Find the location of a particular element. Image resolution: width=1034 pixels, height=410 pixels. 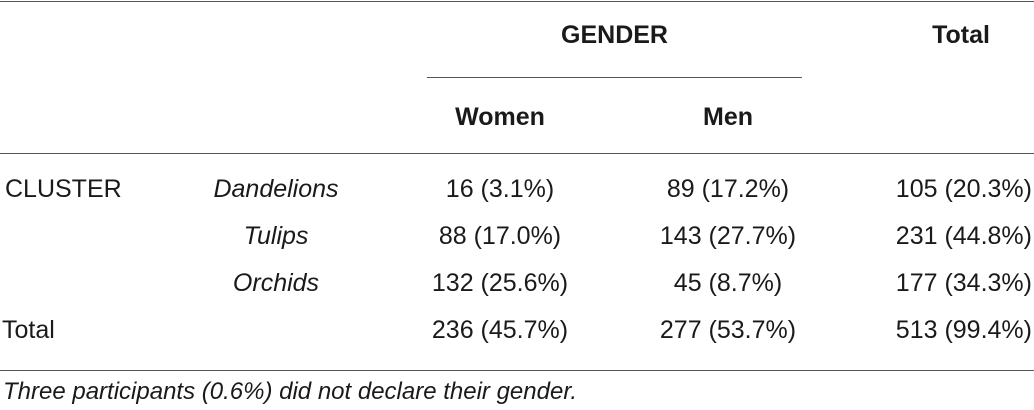

men-total-cell: 277 (53.7%) is located at coordinates (728, 330).